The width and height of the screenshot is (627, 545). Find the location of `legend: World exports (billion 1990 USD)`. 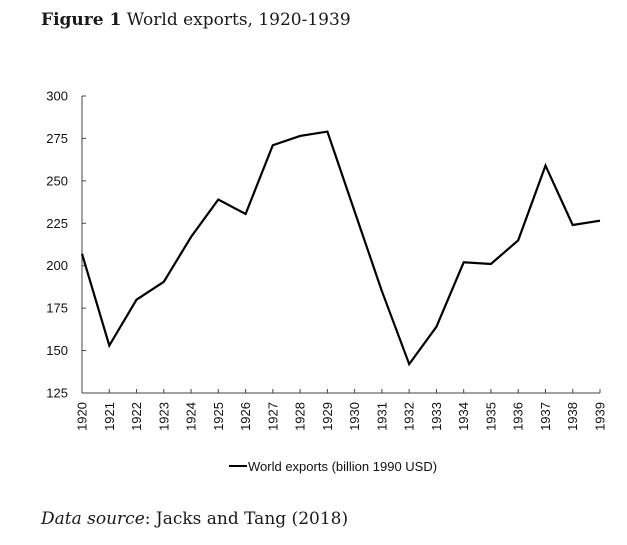

legend: World exports (billion 1990 USD) is located at coordinates (333, 466).